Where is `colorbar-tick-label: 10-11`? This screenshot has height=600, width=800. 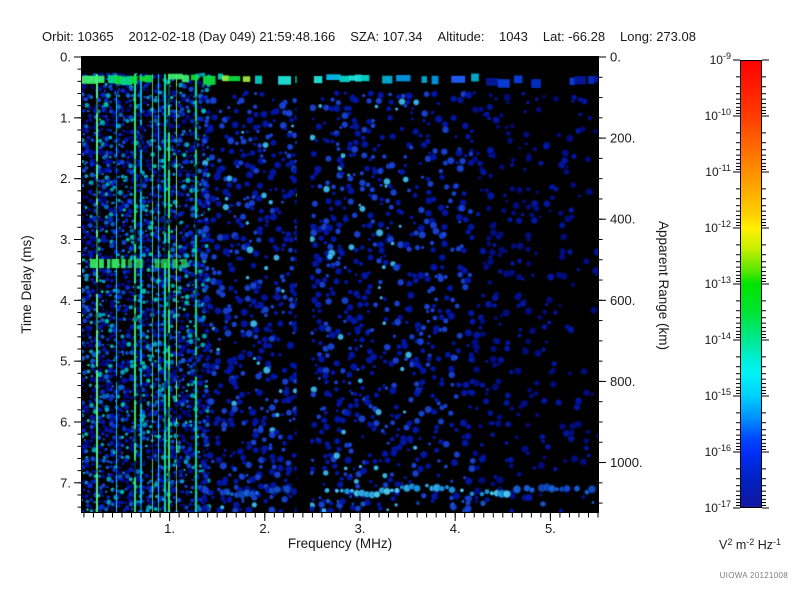 colorbar-tick-label: 10-11 is located at coordinates (718, 171).